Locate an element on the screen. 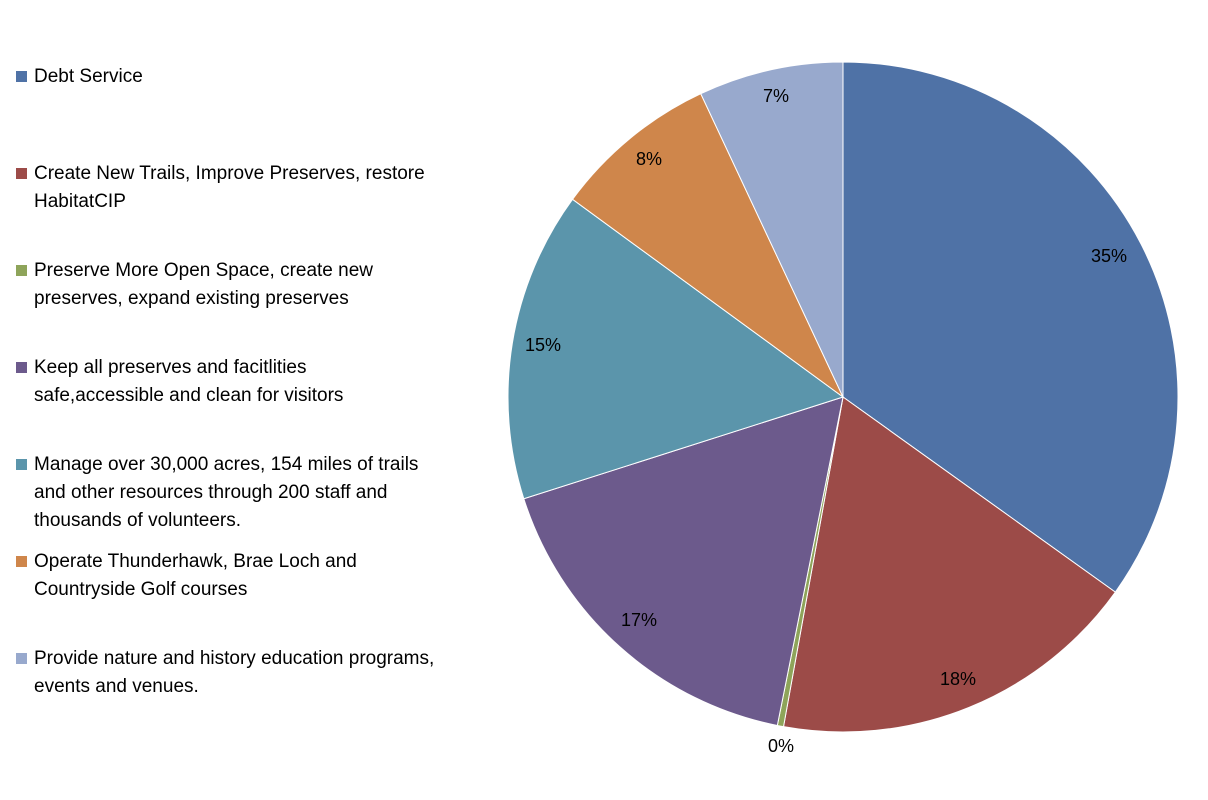 This screenshot has width=1208, height=800. slice-percent-label: 0% is located at coordinates (781, 746).